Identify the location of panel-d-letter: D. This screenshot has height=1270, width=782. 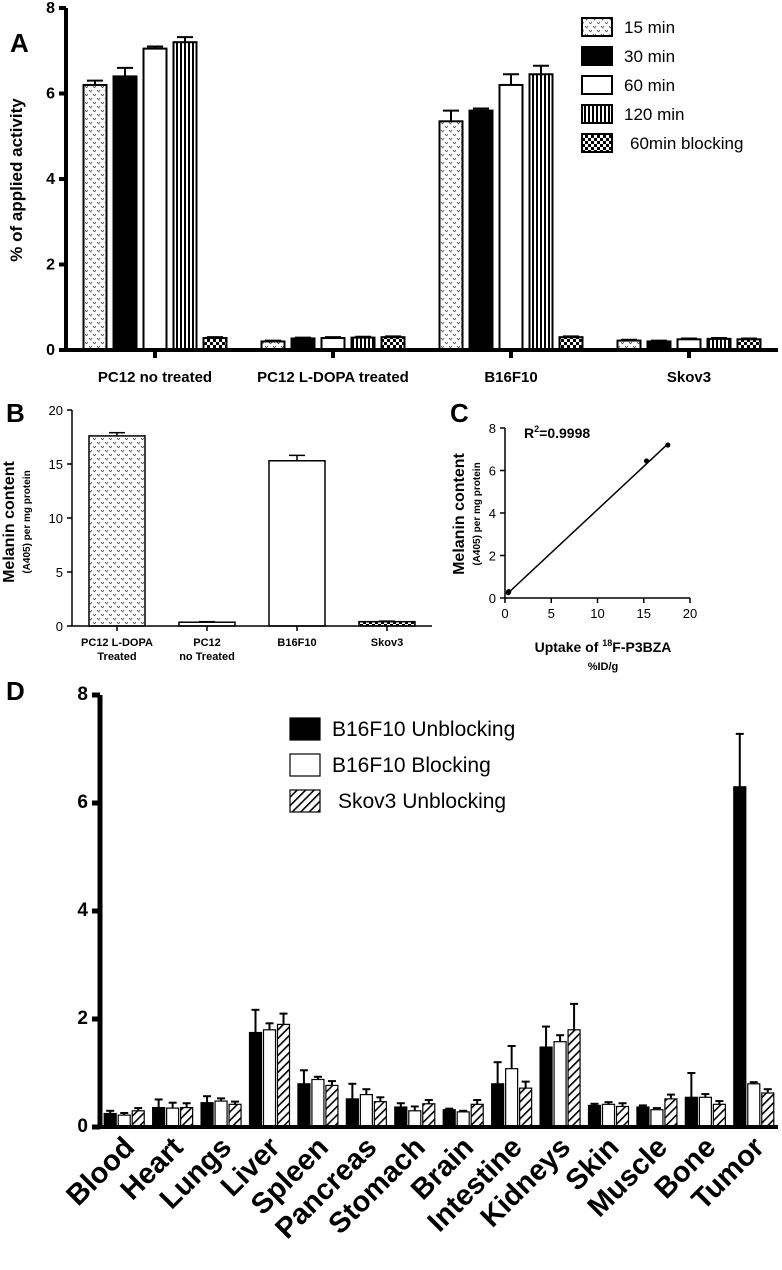
(15, 691).